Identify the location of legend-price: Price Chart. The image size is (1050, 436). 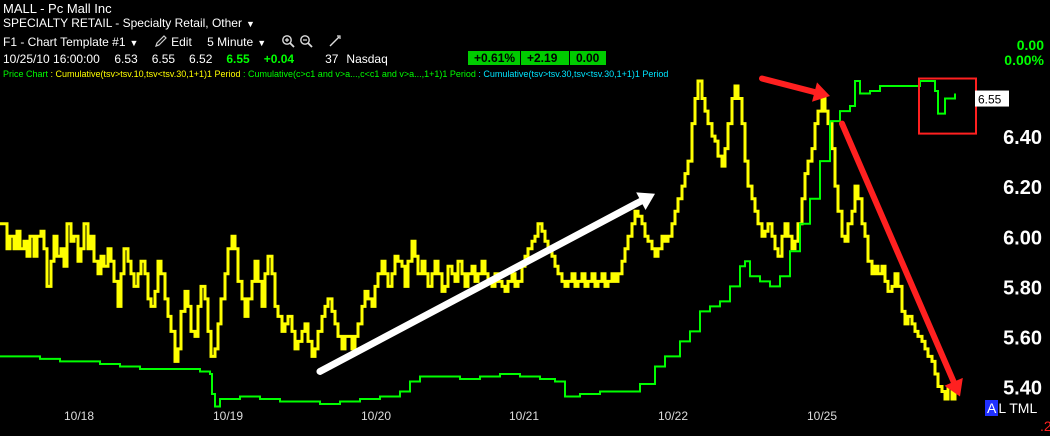
(26, 74).